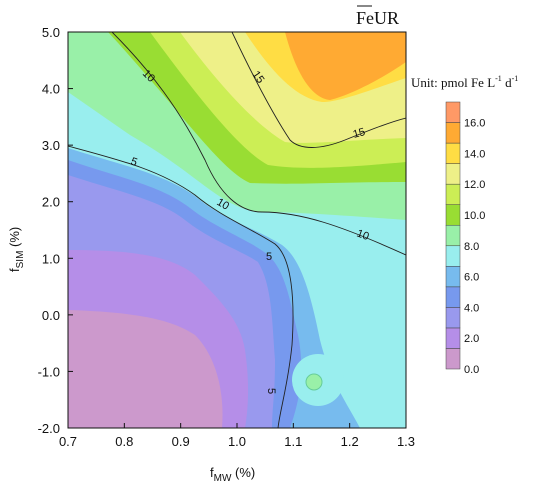 The image size is (555, 489). Describe the element at coordinates (51, 202) in the screenshot. I see `y-tick-label: 2.0` at that location.